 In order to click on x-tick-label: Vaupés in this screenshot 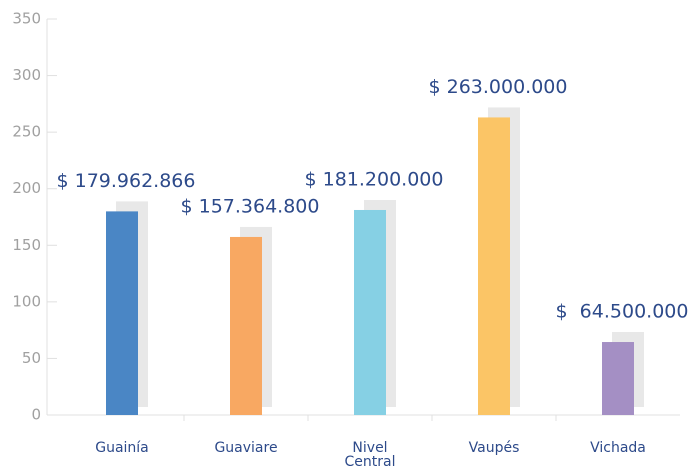, I will do `click(494, 448)`.